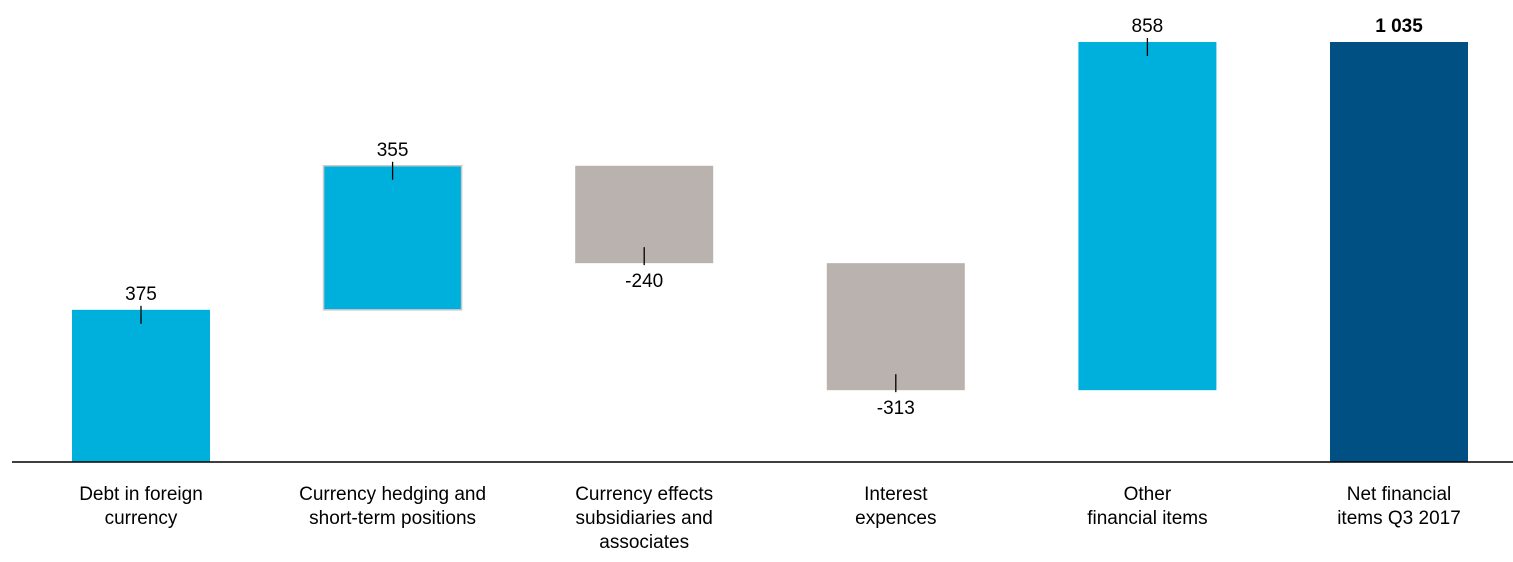  I want to click on category-label-line: items Q3 2017, so click(1399, 518).